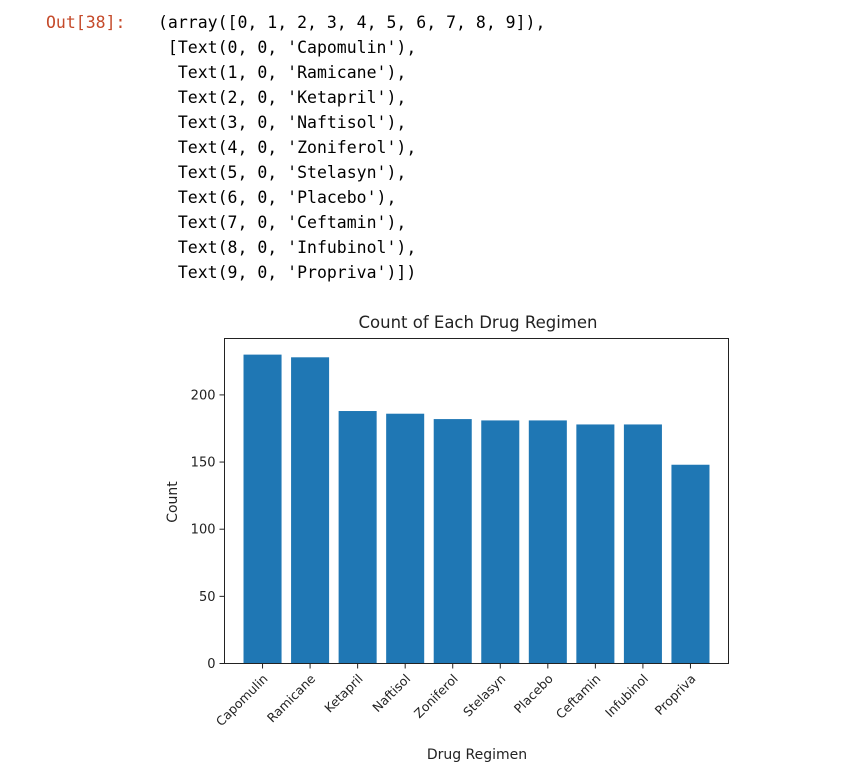 Image resolution: width=848 pixels, height=771 pixels. What do you see at coordinates (391, 693) in the screenshot?
I see `x-tick-label: Naftisol` at bounding box center [391, 693].